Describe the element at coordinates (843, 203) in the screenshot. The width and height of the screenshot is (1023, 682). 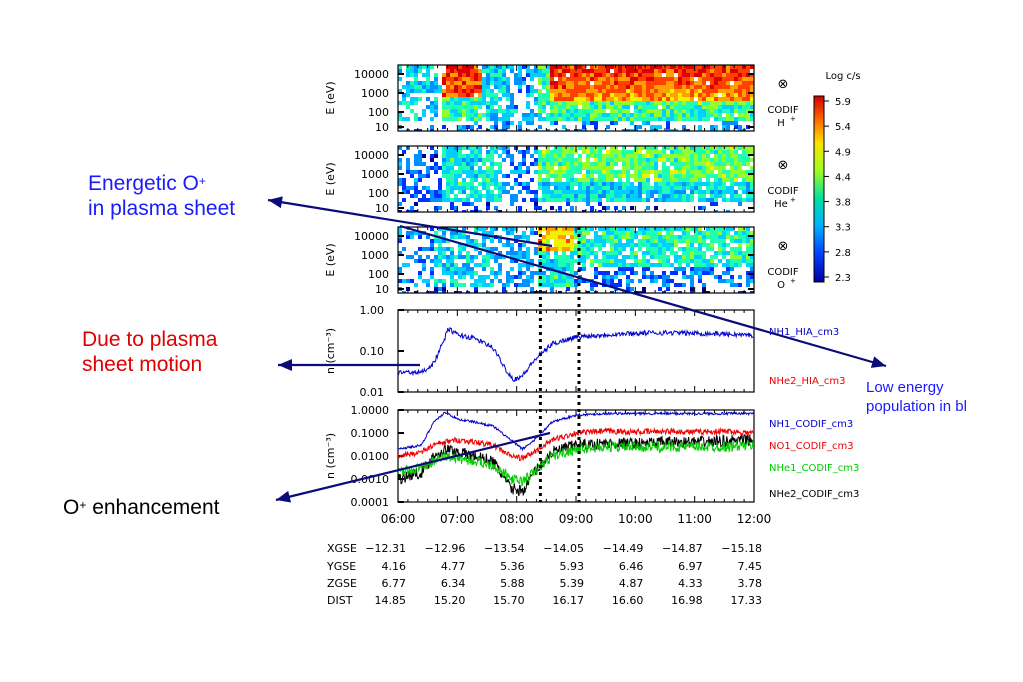
I see `colorbar-tick-label: 3.8` at that location.